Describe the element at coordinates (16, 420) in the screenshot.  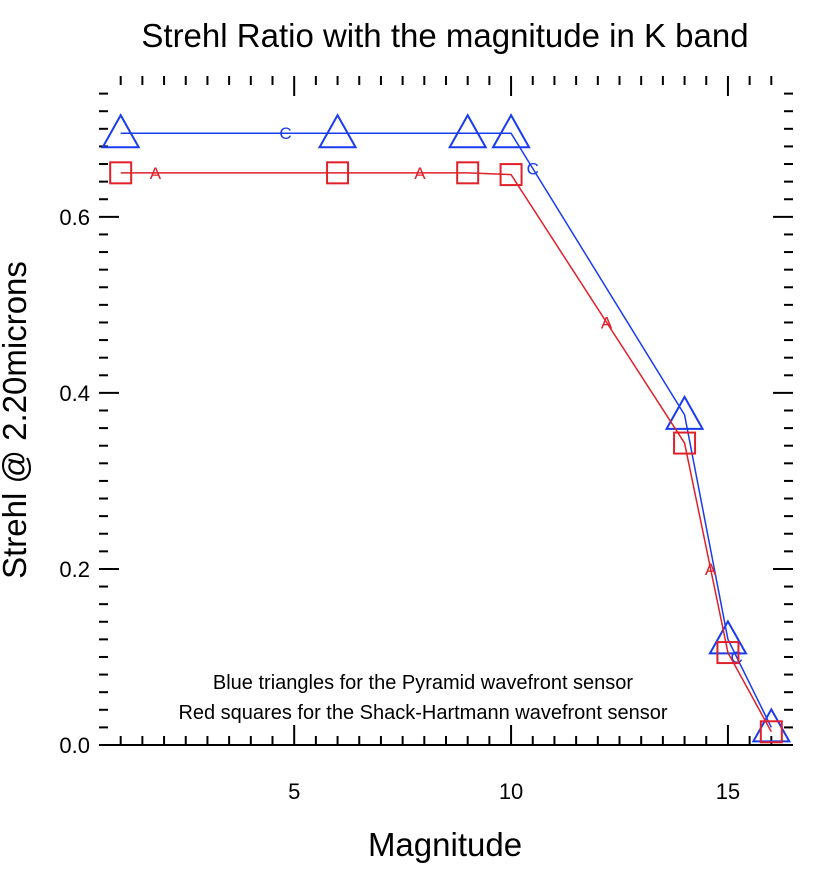
I see `y-axis-label: Strehl @ 2.20microns` at that location.